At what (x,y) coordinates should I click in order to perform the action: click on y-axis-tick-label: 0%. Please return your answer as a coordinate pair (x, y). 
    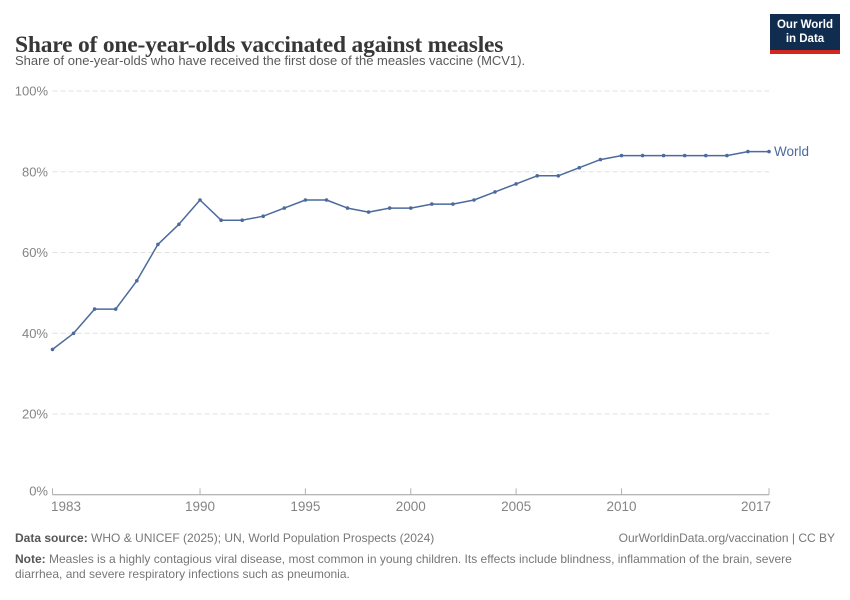
    Looking at the image, I should click on (38, 491).